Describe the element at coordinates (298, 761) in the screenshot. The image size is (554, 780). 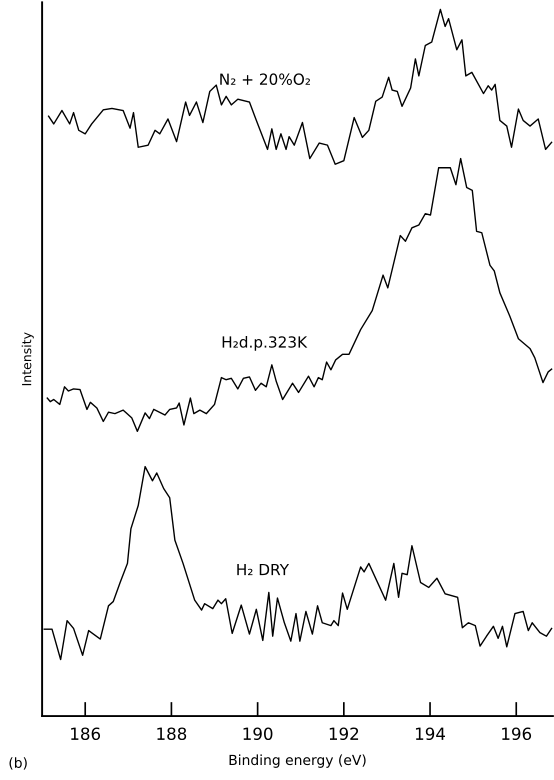
I see `x-axis-title: Binding energy (eV)` at that location.